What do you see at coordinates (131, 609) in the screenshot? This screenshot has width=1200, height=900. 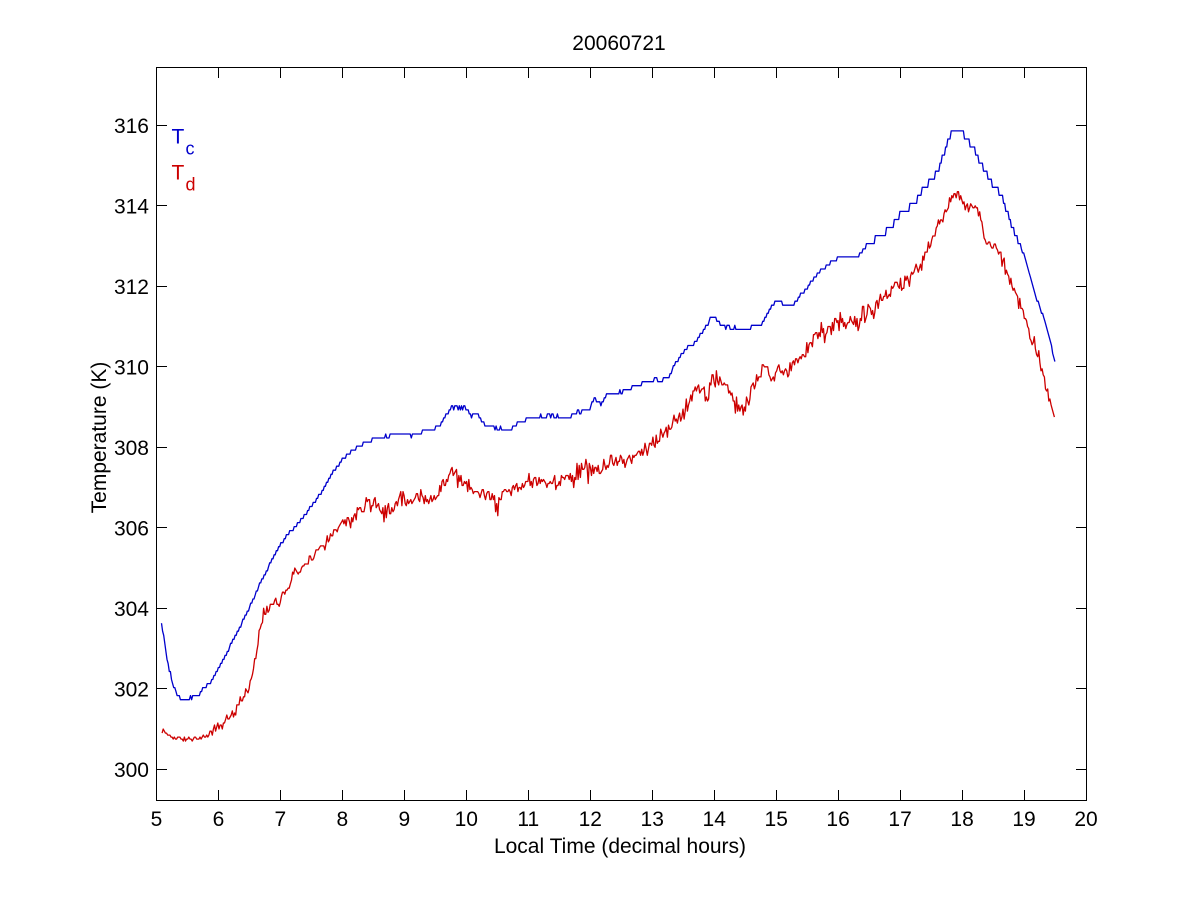 I see `svg-text: 304` at bounding box center [131, 609].